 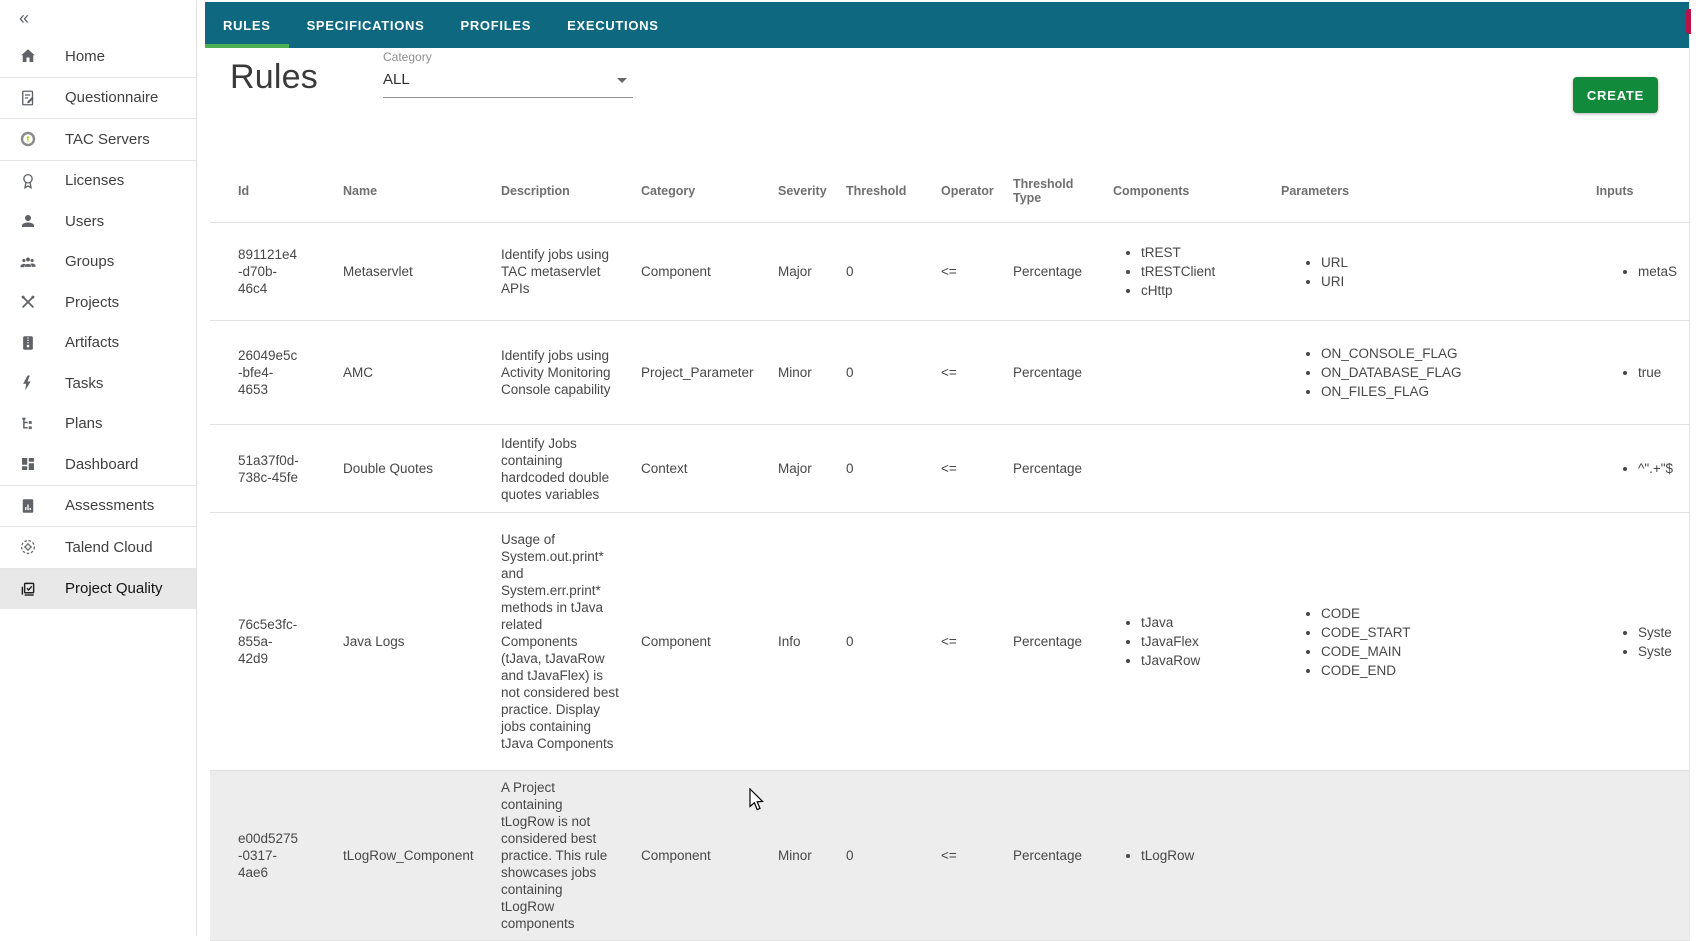 I want to click on cell-inputs: true, so click(x=1637, y=372).